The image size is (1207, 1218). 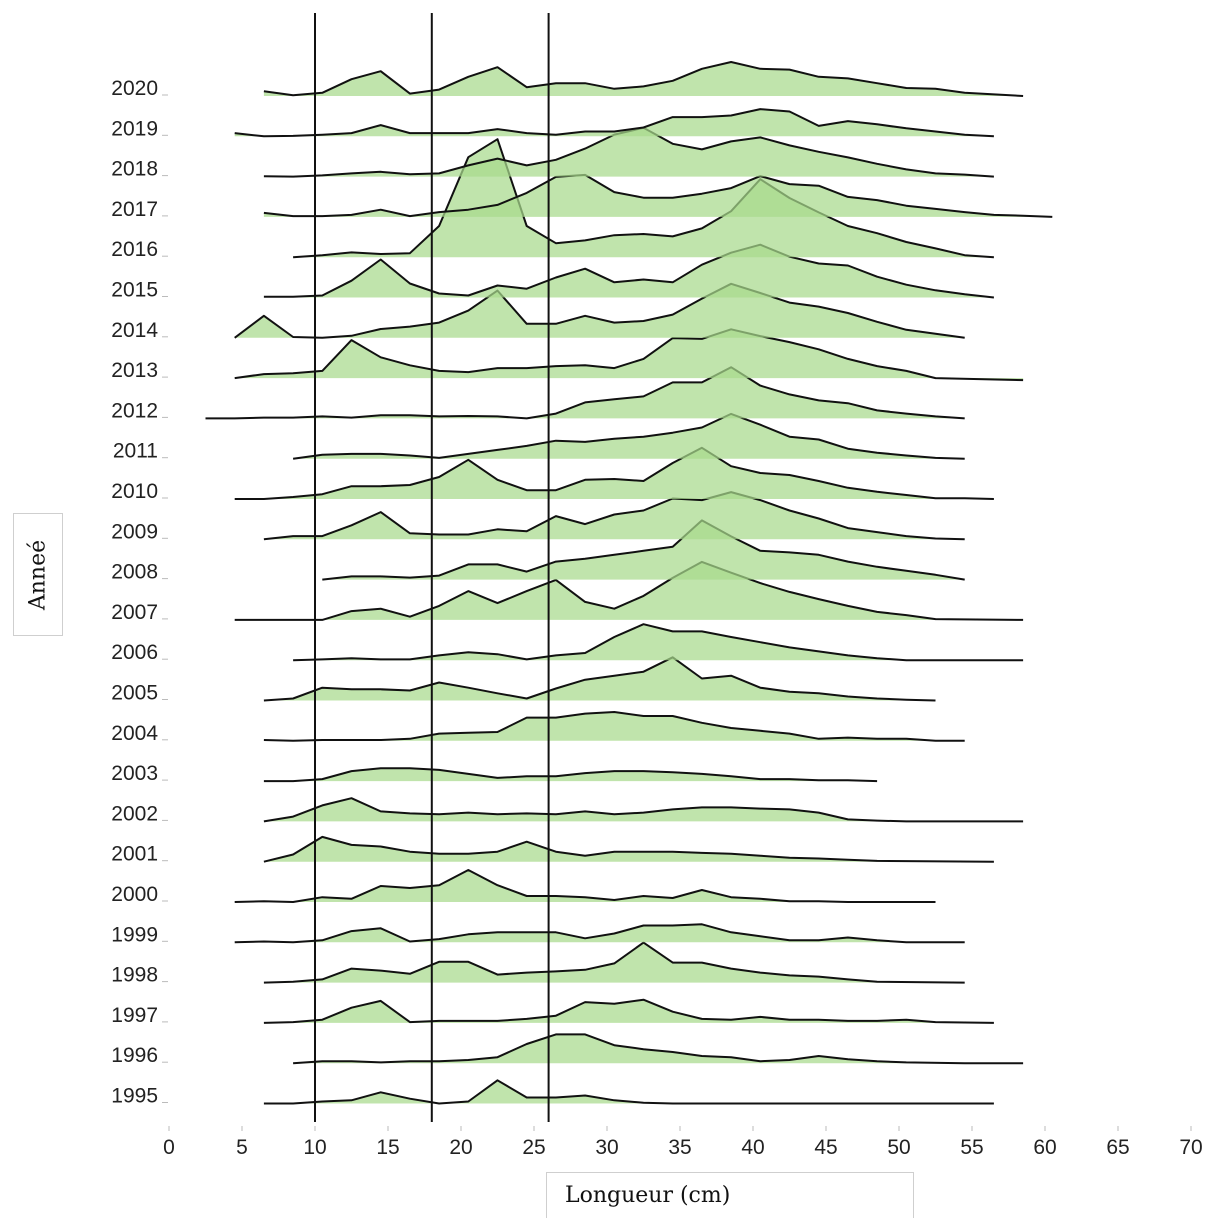 I want to click on ridge-area-2005, so click(x=599, y=679).